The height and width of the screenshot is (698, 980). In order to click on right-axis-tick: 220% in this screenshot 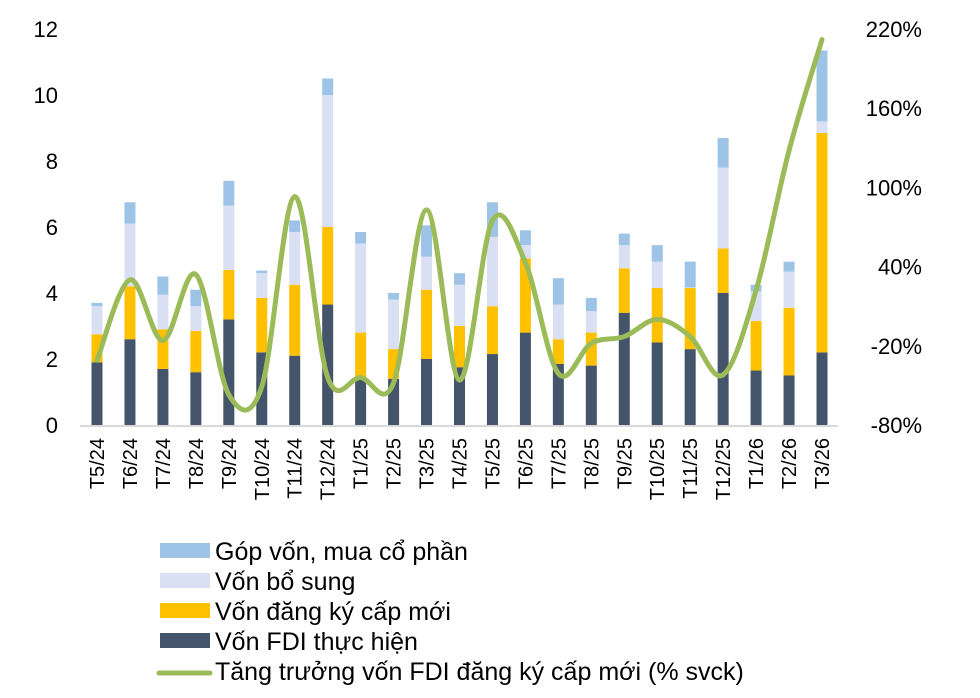, I will do `click(894, 29)`.